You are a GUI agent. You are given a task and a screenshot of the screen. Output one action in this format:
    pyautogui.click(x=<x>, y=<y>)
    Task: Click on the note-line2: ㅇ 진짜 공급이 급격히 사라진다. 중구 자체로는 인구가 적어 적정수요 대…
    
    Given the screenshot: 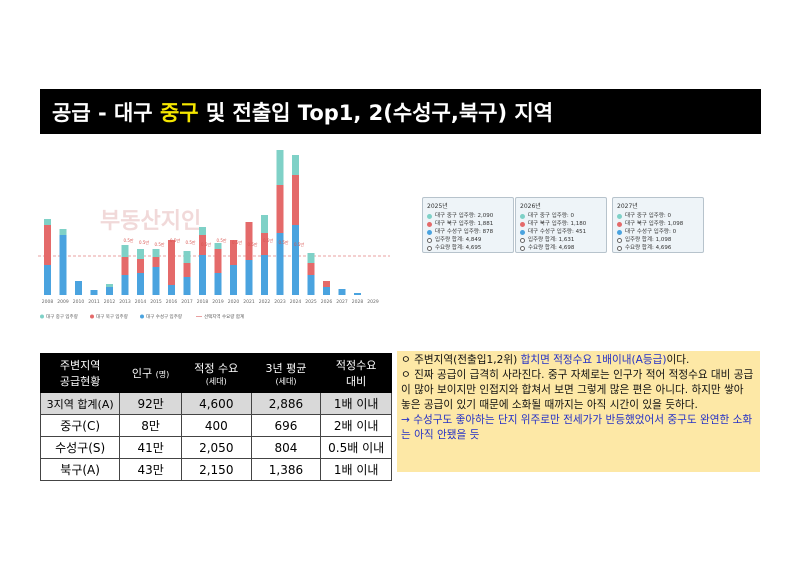 What is the action you would take?
    pyautogui.click(x=577, y=390)
    